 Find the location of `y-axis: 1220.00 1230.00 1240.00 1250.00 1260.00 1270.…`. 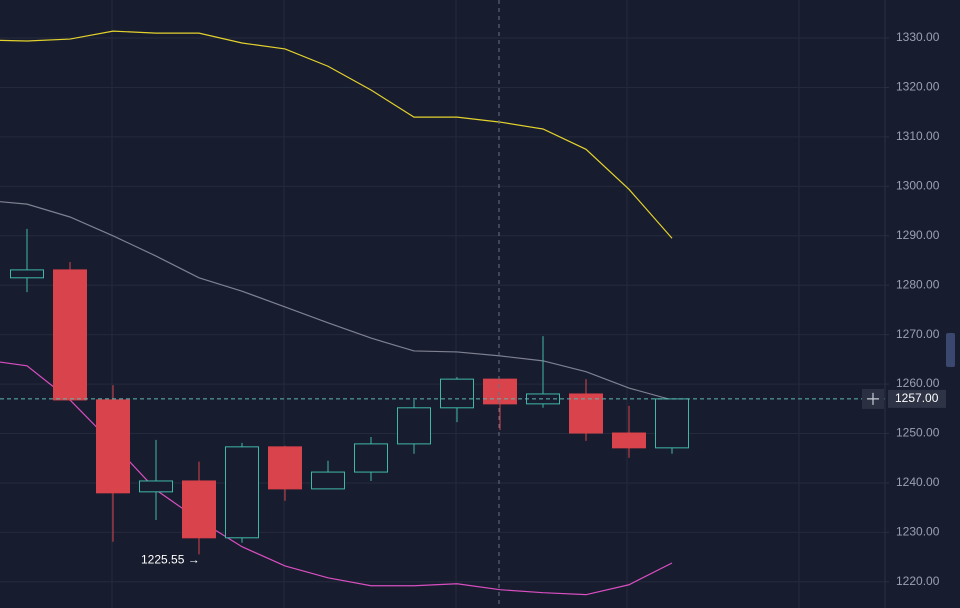

y-axis: 1220.00 1230.00 1240.00 1250.00 1260.00 1270.… is located at coordinates (912, 309).